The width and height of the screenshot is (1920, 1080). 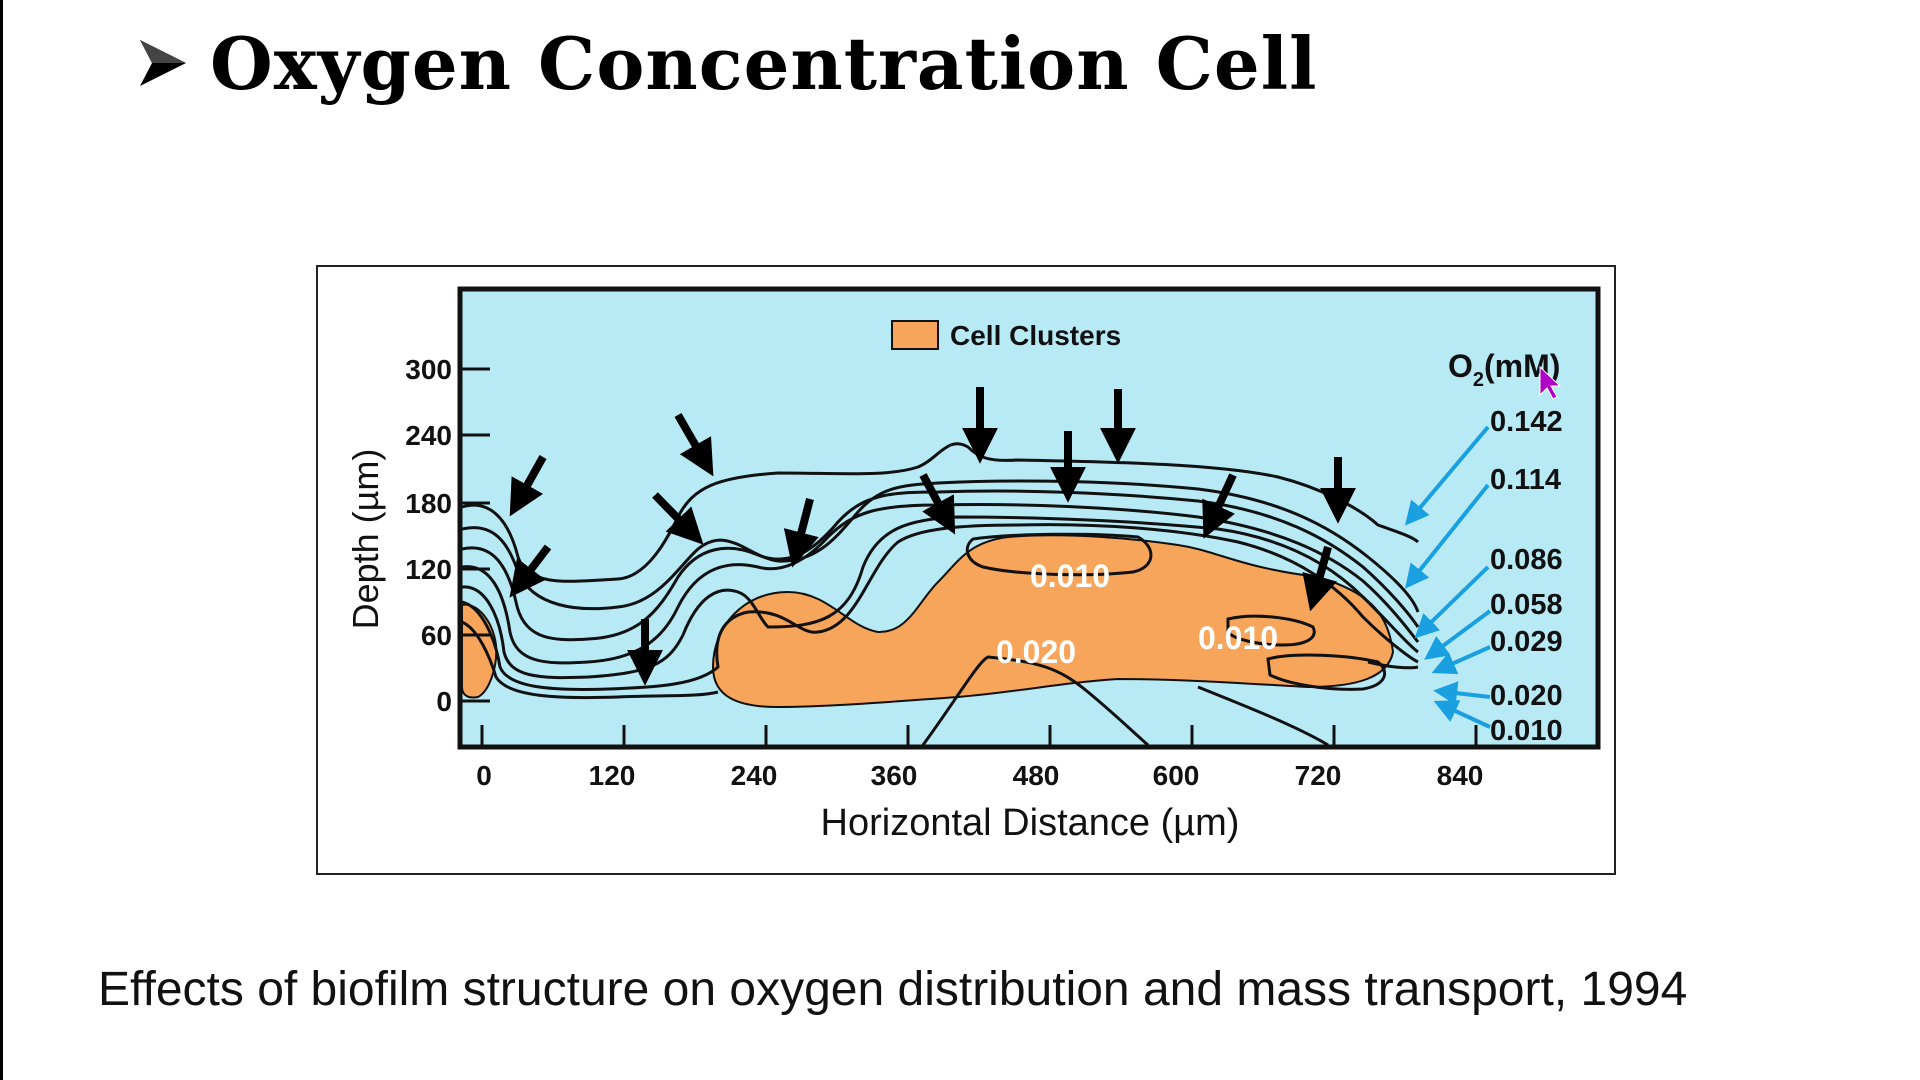 I want to click on title-text: Oxygen Concentration Cell, so click(x=764, y=63).